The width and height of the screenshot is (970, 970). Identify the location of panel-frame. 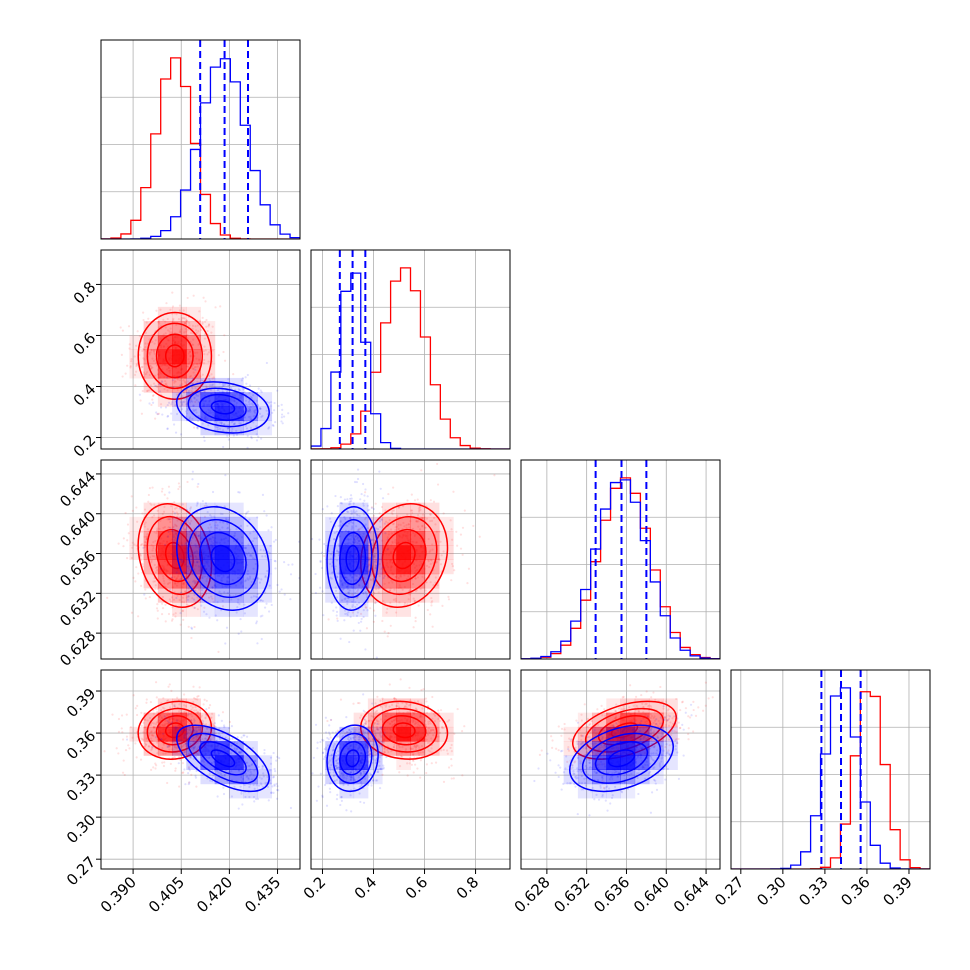
(200, 769).